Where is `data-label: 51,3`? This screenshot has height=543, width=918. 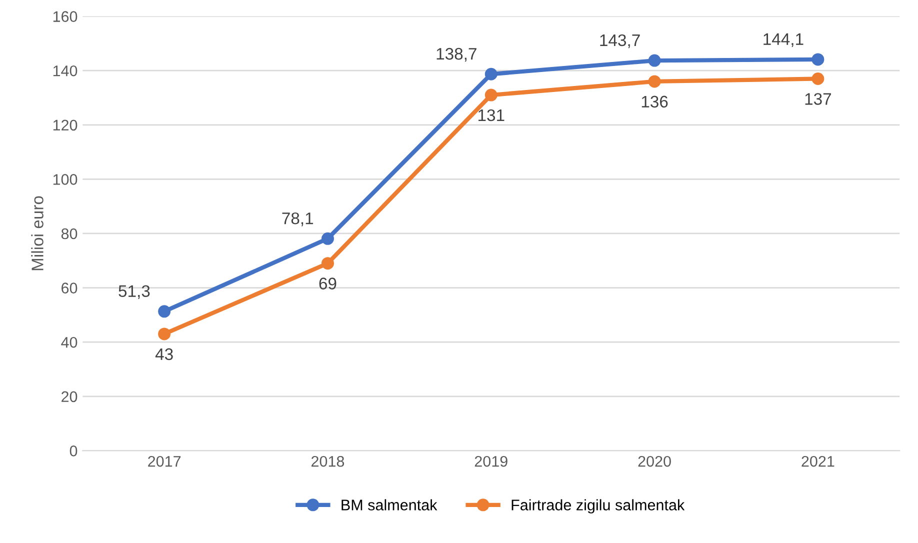 data-label: 51,3 is located at coordinates (134, 292).